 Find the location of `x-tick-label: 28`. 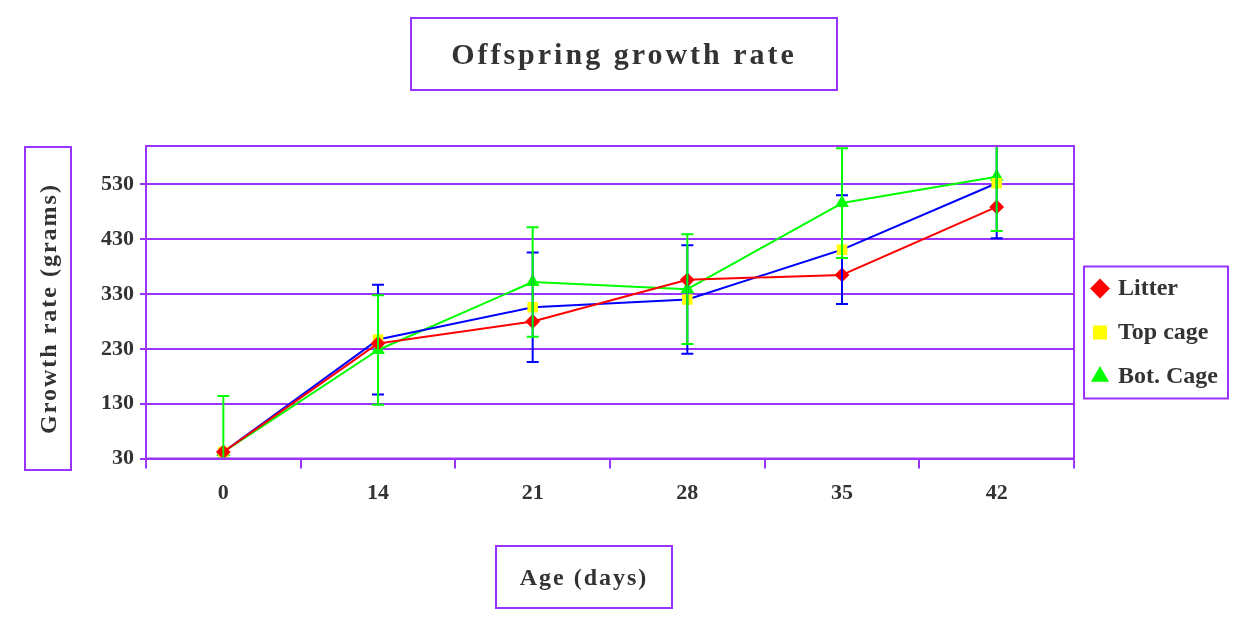

x-tick-label: 28 is located at coordinates (687, 492).